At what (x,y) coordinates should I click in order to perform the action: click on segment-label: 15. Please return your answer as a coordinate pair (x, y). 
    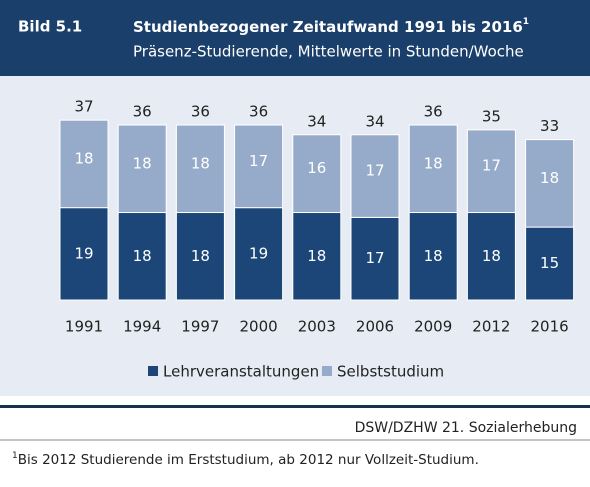
    Looking at the image, I should click on (549, 263).